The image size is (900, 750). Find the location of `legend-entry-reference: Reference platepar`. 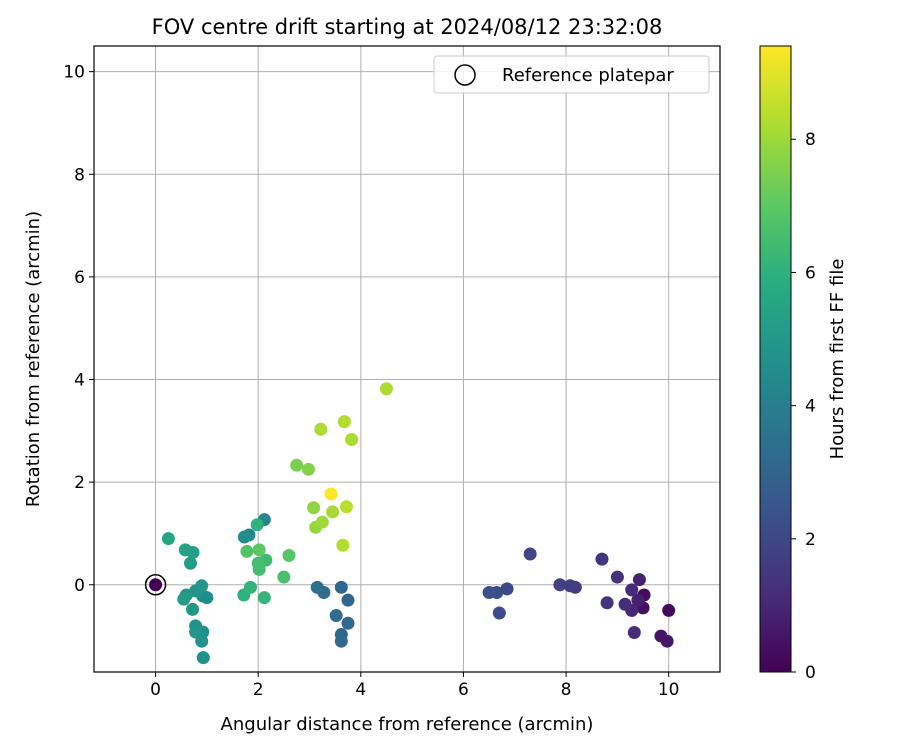

legend-entry-reference: Reference platepar is located at coordinates (588, 75).